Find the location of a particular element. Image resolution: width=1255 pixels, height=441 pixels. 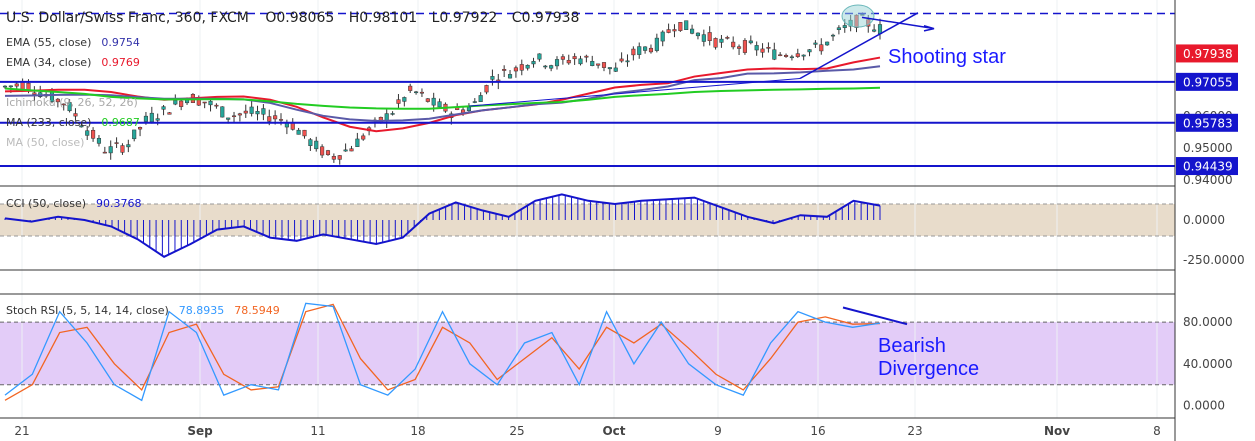

legend-ma50: MA (50, close) is located at coordinates (45, 142).